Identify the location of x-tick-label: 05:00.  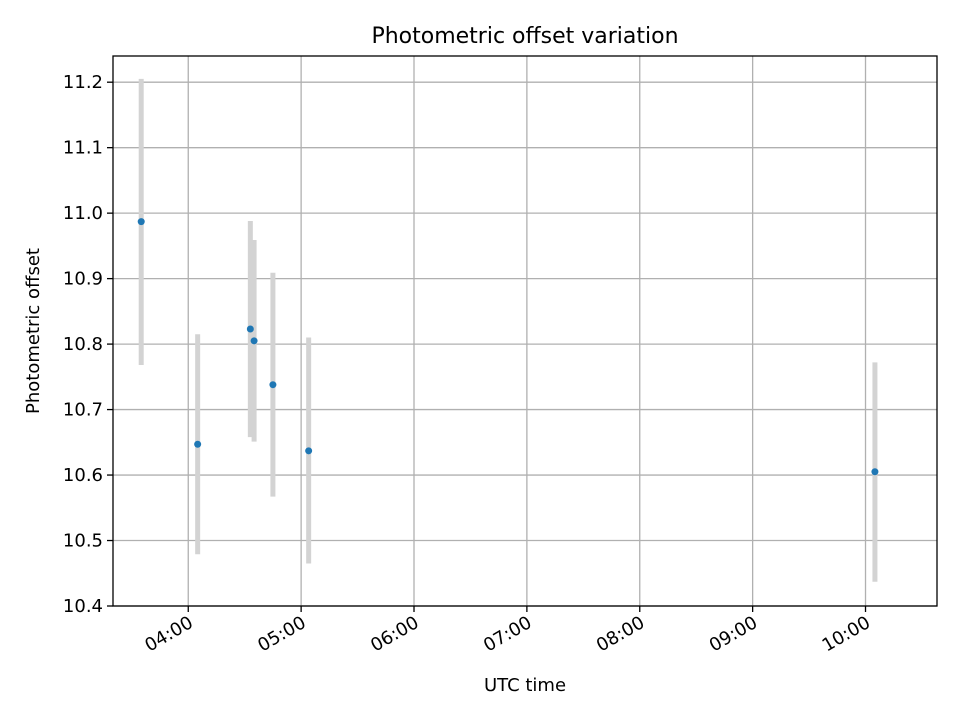
(281, 634).